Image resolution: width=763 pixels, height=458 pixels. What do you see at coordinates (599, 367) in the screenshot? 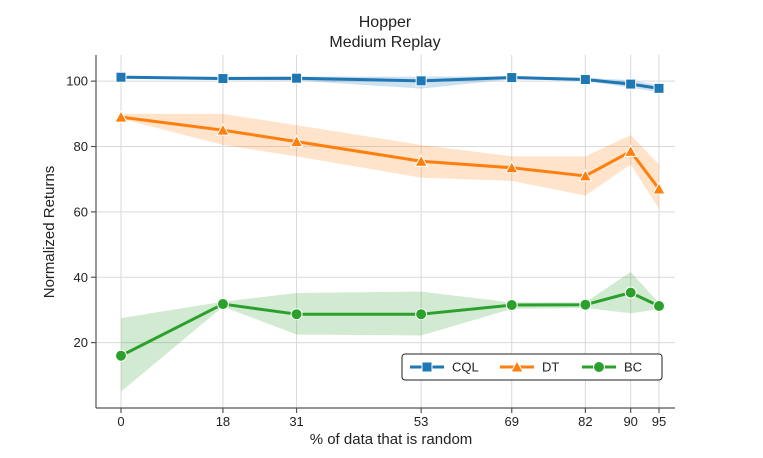
I see `legend-marker-bc` at bounding box center [599, 367].